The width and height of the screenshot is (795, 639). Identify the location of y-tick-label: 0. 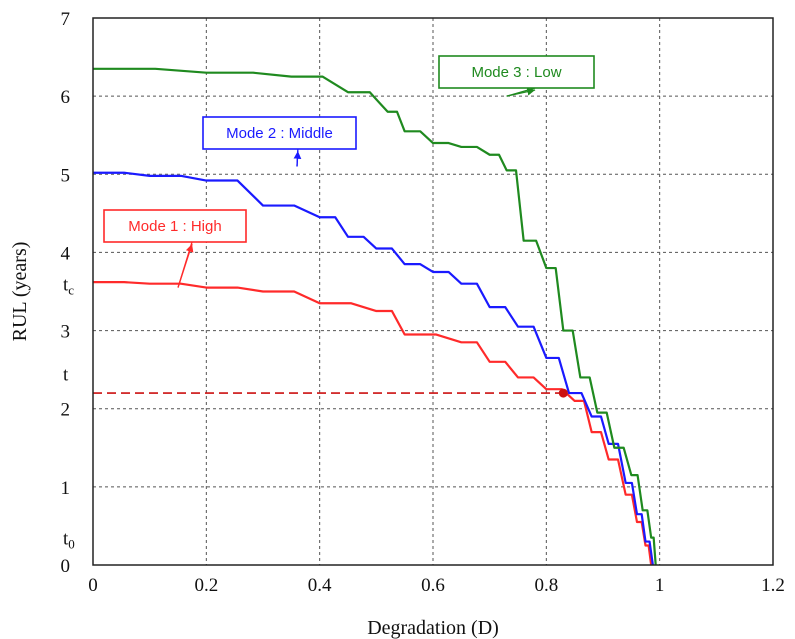
(66, 566).